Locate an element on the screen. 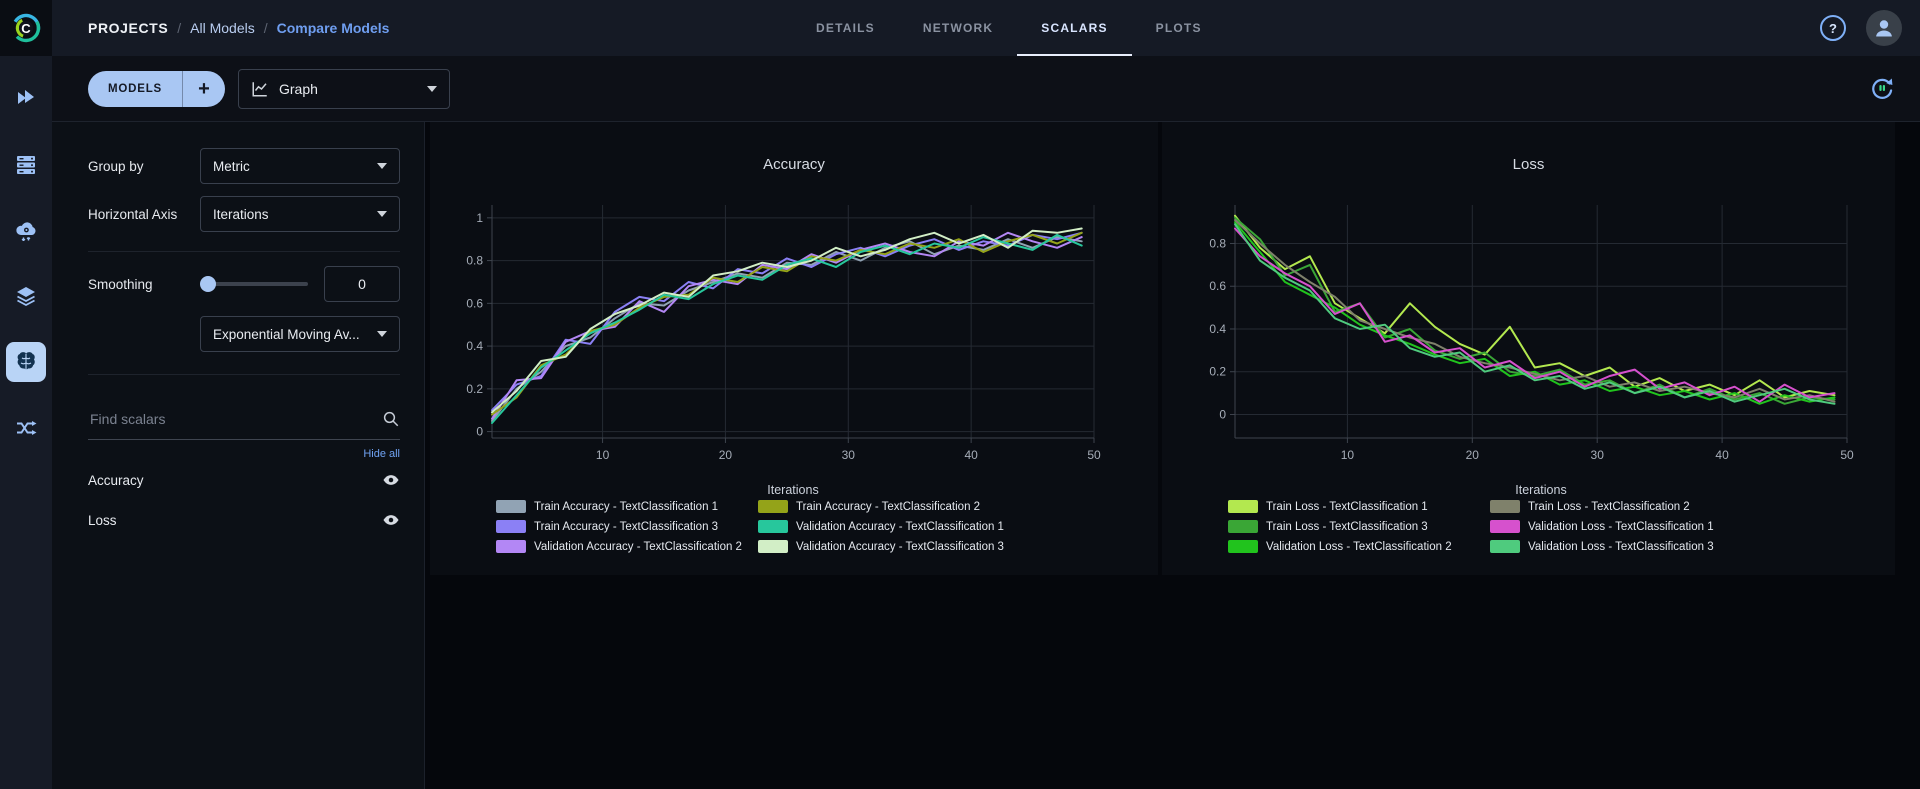  legend-item: Train Loss - TextClassification 2 is located at coordinates (1602, 506).